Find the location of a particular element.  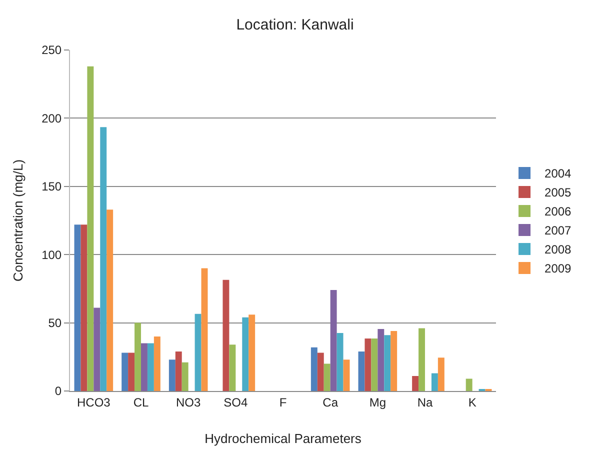

y-tick-label: 100 is located at coordinates (52, 255).